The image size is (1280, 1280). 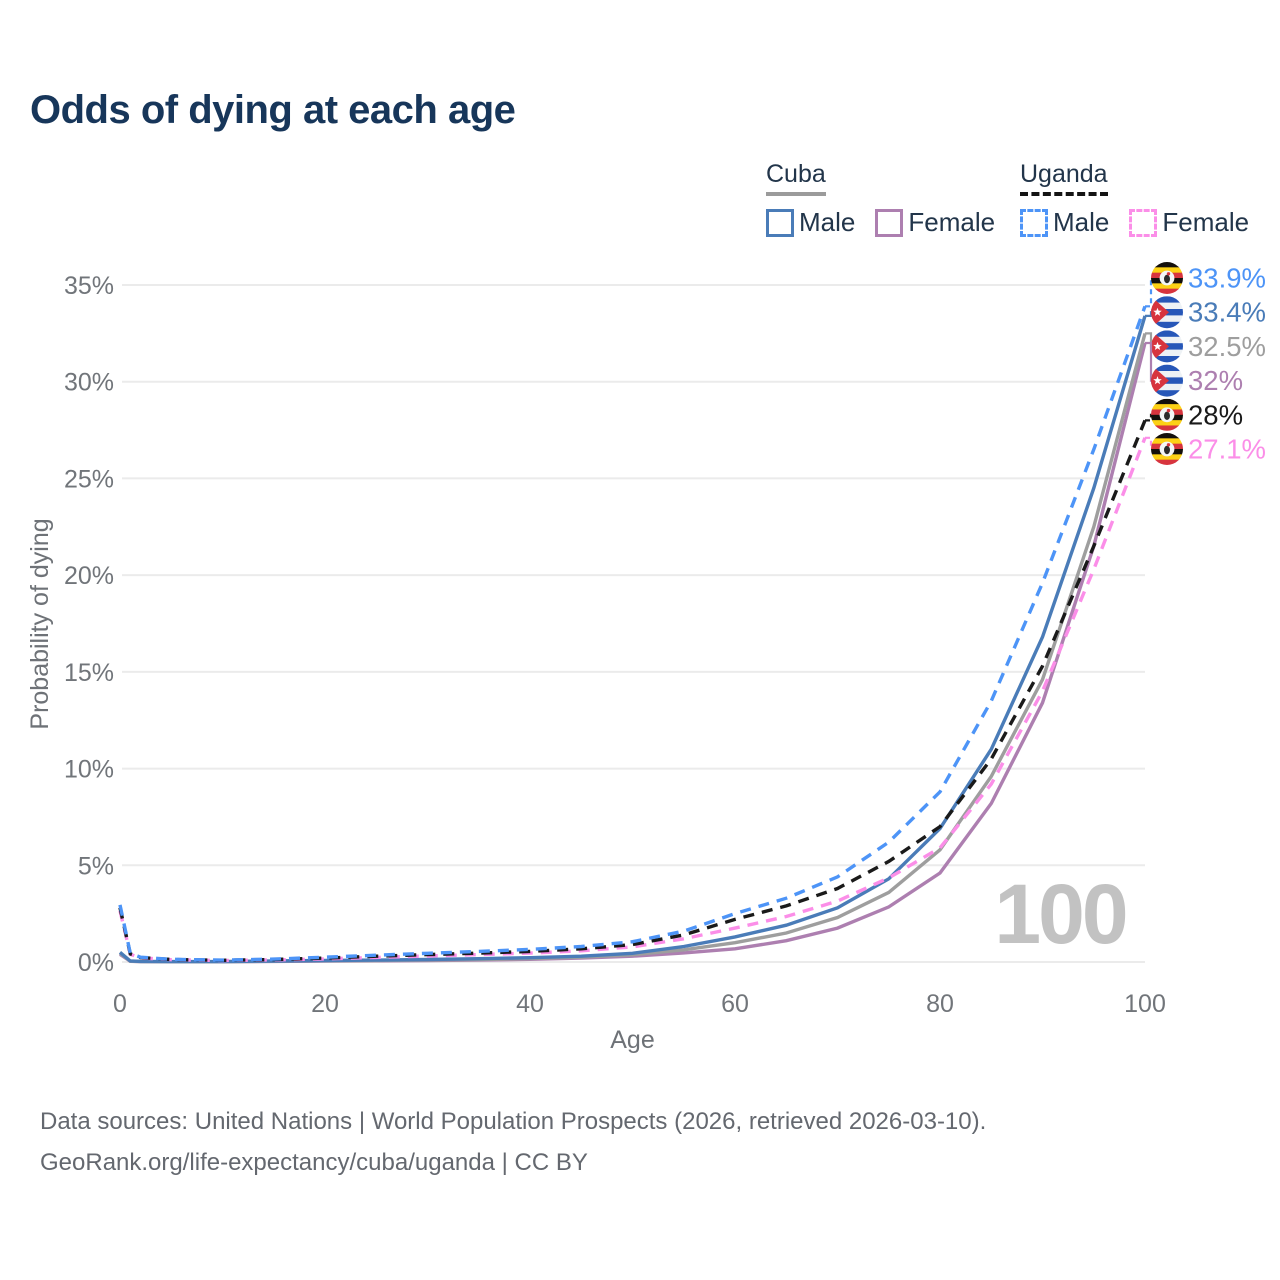 I want to click on uganda-male-swatch-icon, so click(x=1034, y=222).